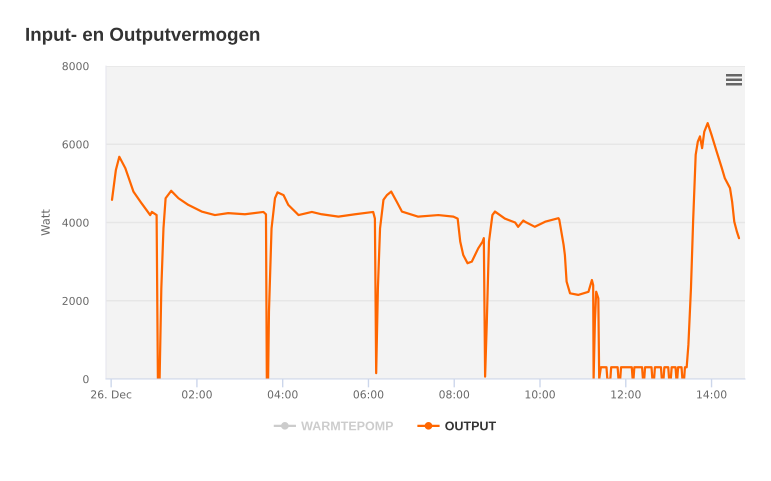  What do you see at coordinates (369, 394) in the screenshot?
I see `x-tick-label: 06:00` at bounding box center [369, 394].